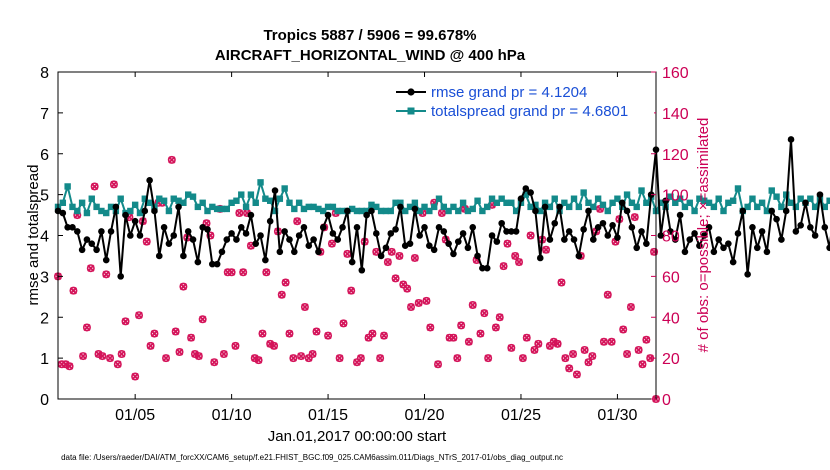 This screenshot has height=470, width=830. Describe the element at coordinates (33, 235) in the screenshot. I see `y-axis-label: rmse and totalspread` at that location.